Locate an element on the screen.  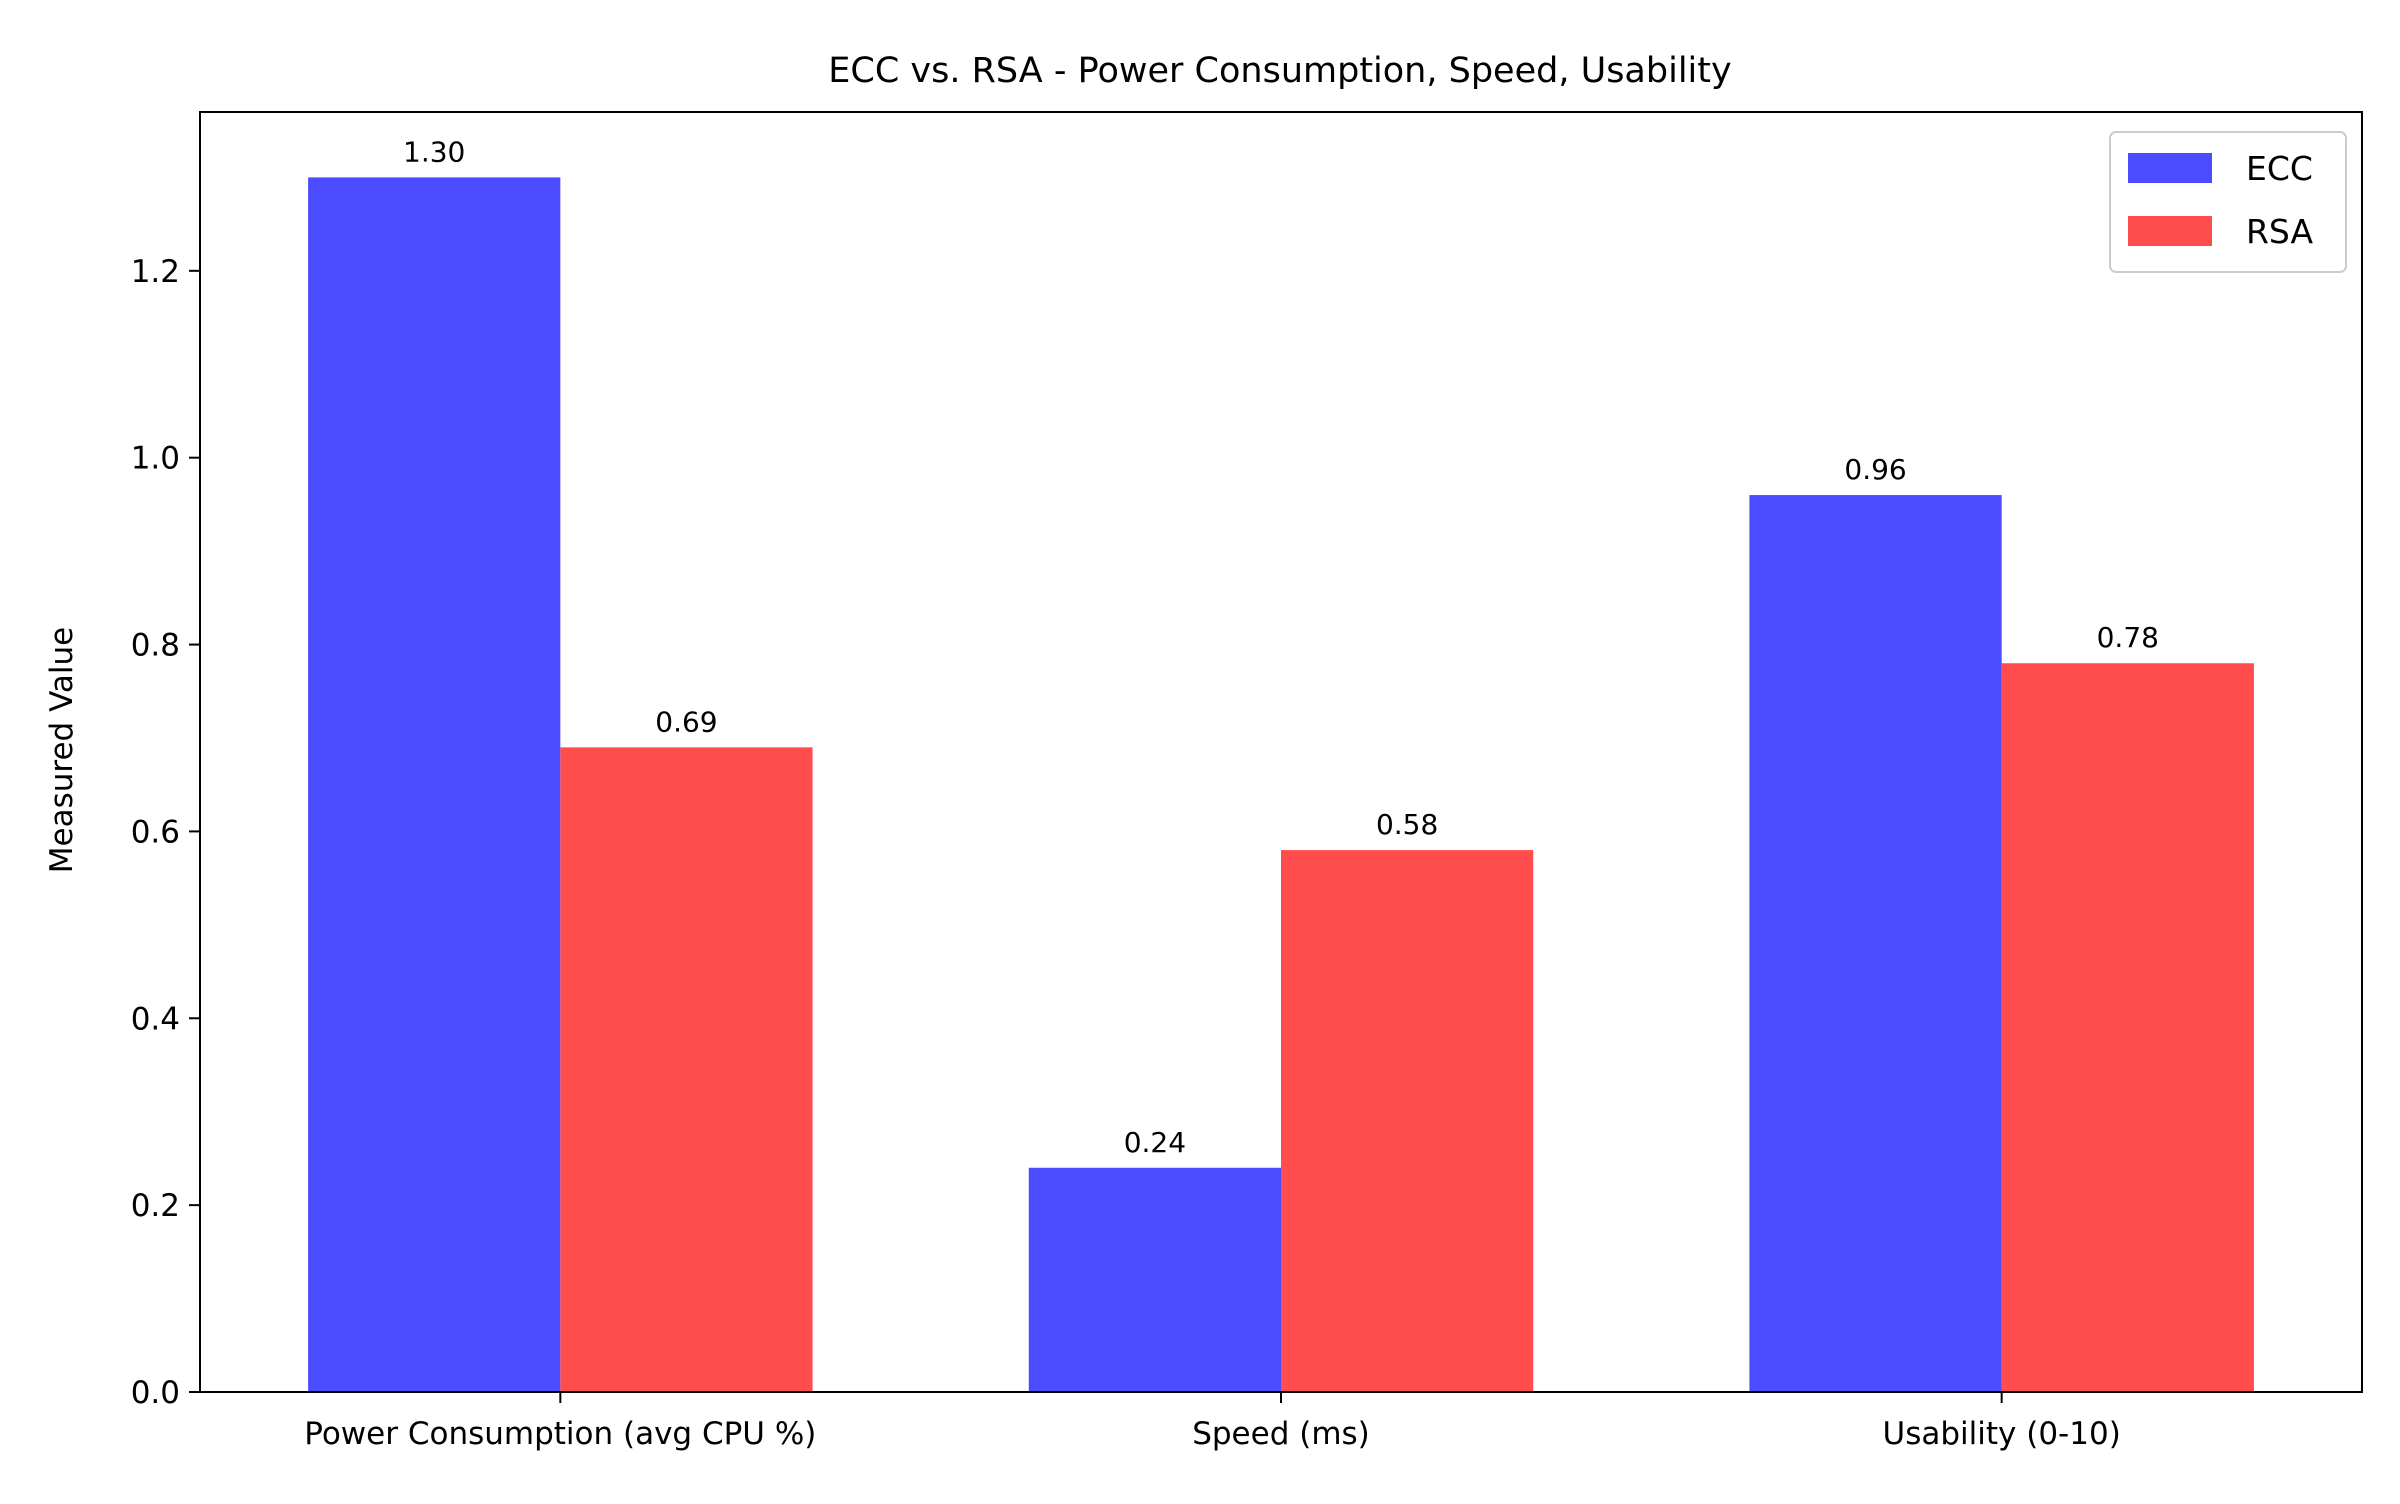
y-tick-label: 1.2 is located at coordinates (155, 272).